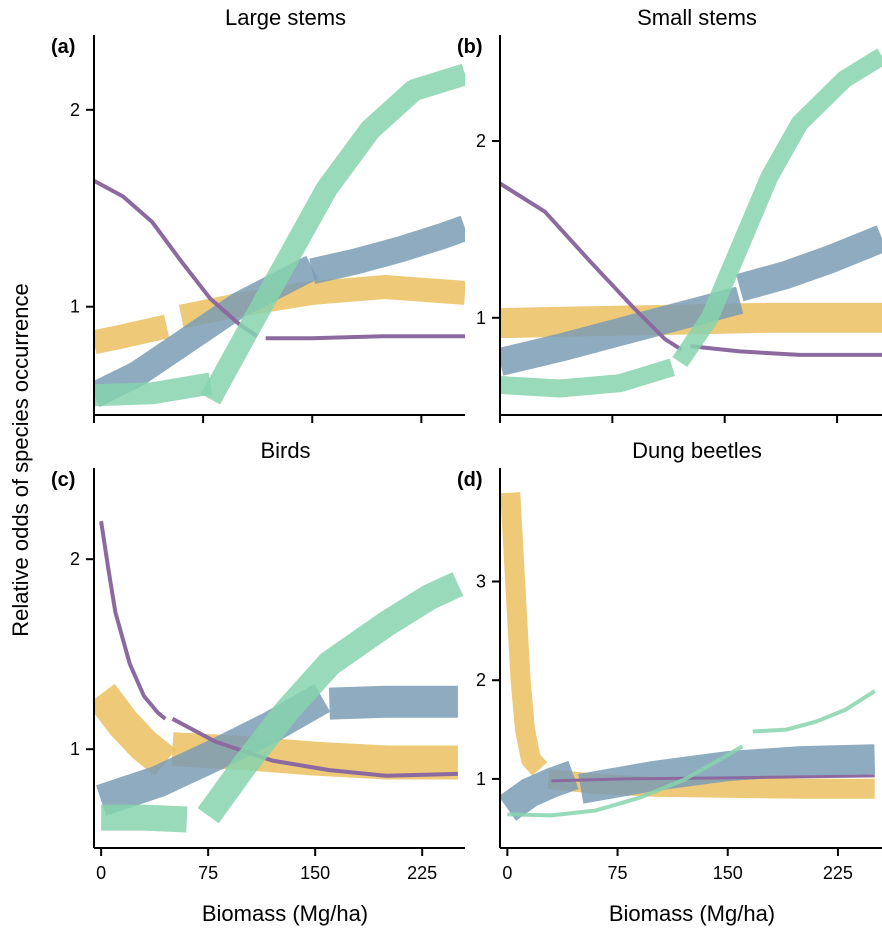 This screenshot has height=929, width=882. Describe the element at coordinates (481, 582) in the screenshot. I see `y-tick-label: 3` at that location.